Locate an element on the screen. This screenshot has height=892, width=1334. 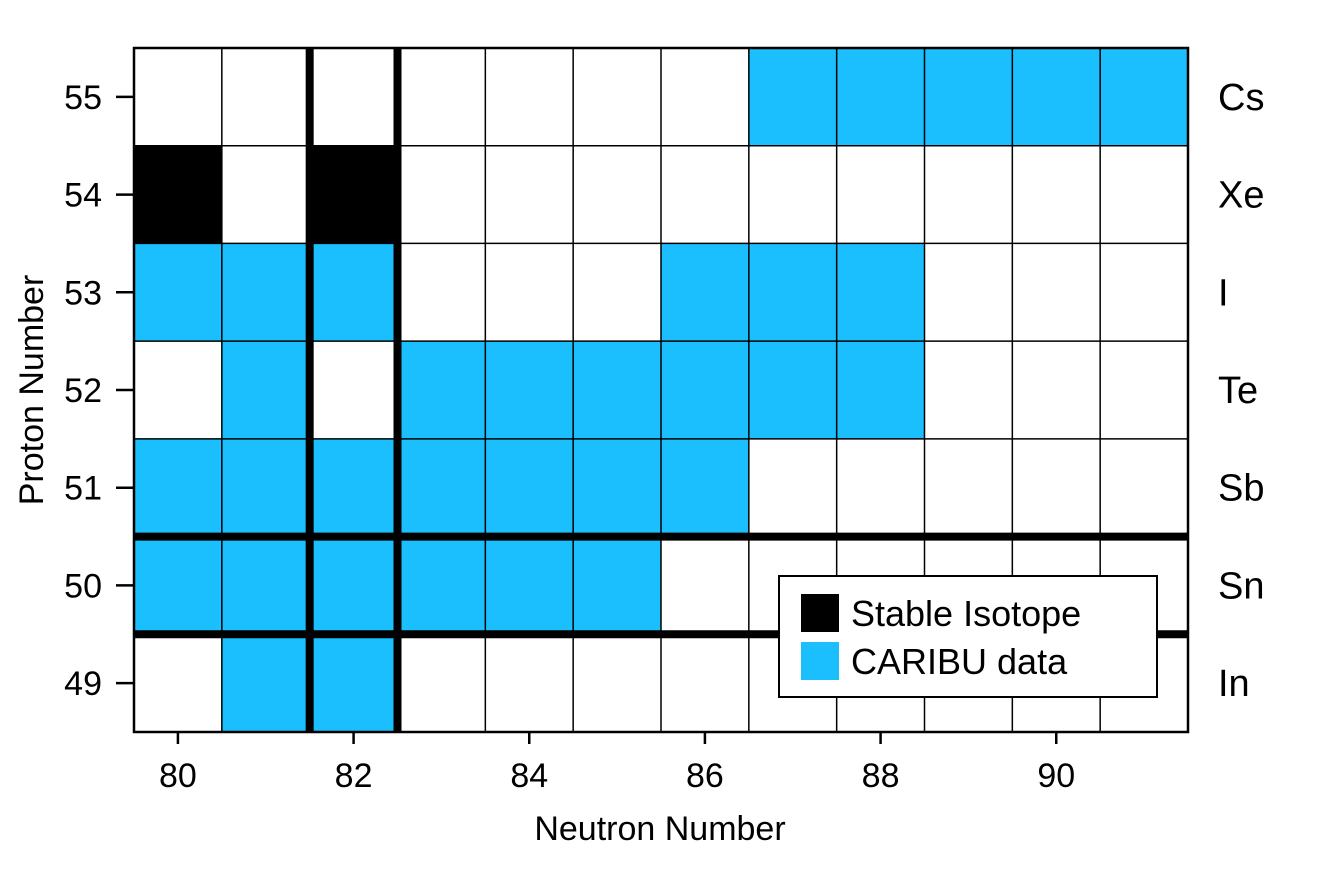
y-tick-label: 51 is located at coordinates (83, 489).